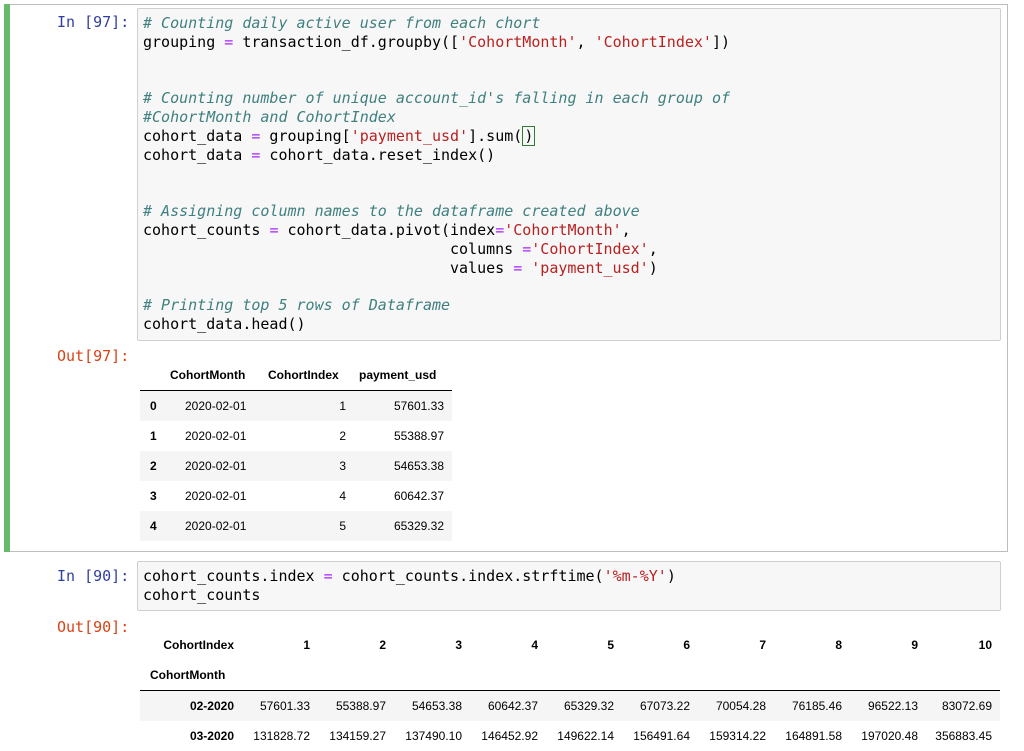 The image size is (1024, 751). I want to click on table-cell: 156491.64, so click(661, 736).